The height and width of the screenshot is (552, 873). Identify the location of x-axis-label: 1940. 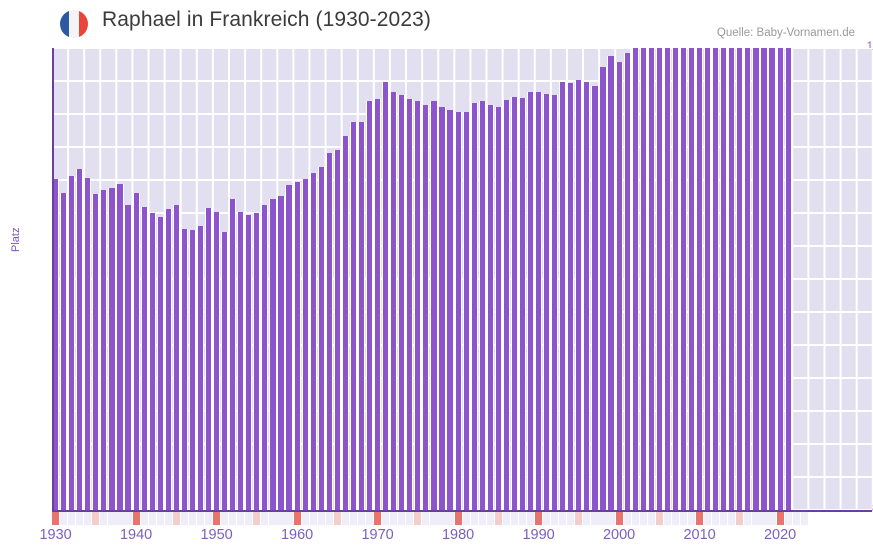
(136, 535).